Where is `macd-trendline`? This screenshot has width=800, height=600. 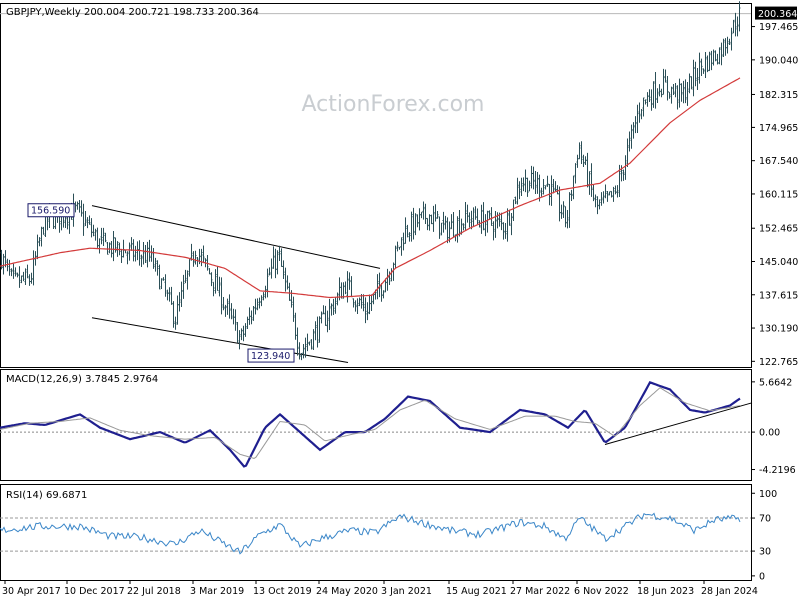 macd-trendline is located at coordinates (678, 423).